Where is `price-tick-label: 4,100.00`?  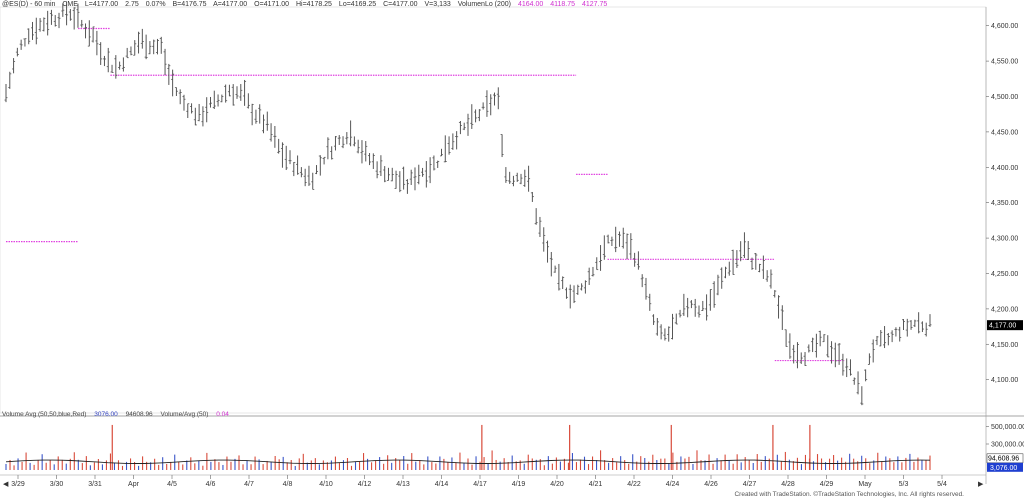 price-tick-label: 4,100.00 is located at coordinates (1004, 380).